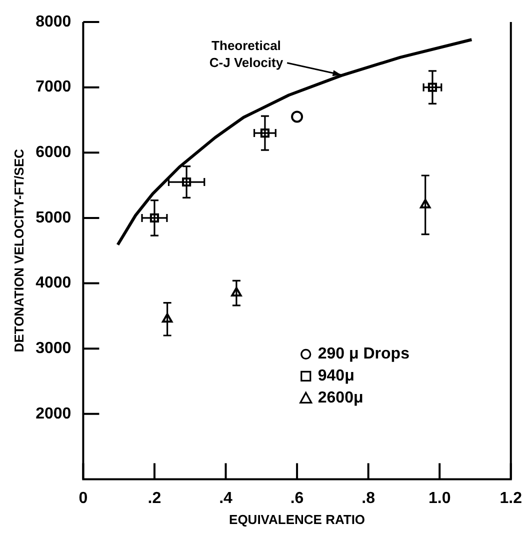  What do you see at coordinates (439, 499) in the screenshot?
I see `x-tick-label: 1.0` at bounding box center [439, 499].